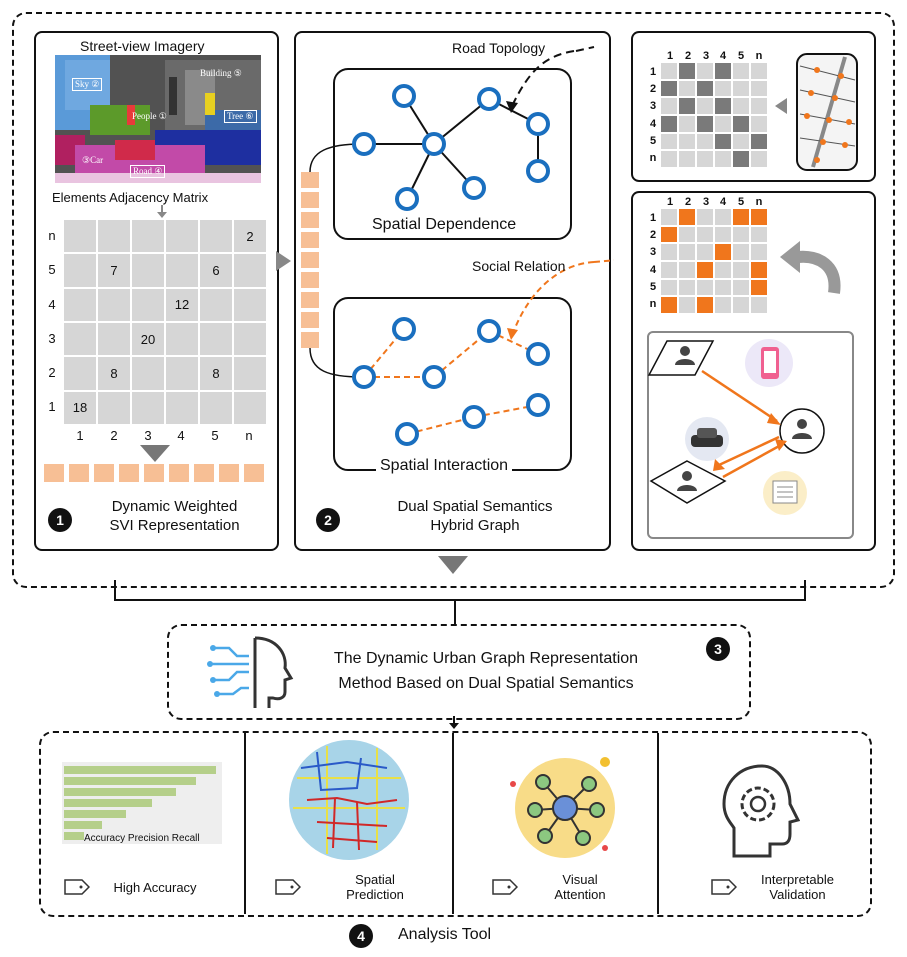  What do you see at coordinates (459, 672) in the screenshot?
I see `method-box` at bounding box center [459, 672].